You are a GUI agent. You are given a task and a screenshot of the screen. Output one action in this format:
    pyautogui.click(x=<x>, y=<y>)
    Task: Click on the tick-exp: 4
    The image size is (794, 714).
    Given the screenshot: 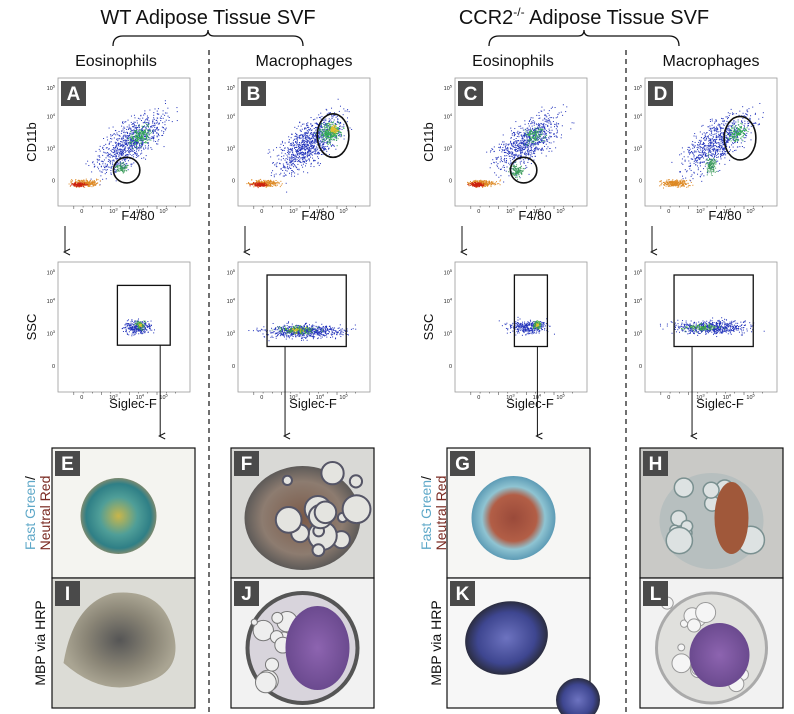 What is the action you would take?
    pyautogui.click(x=323, y=209)
    